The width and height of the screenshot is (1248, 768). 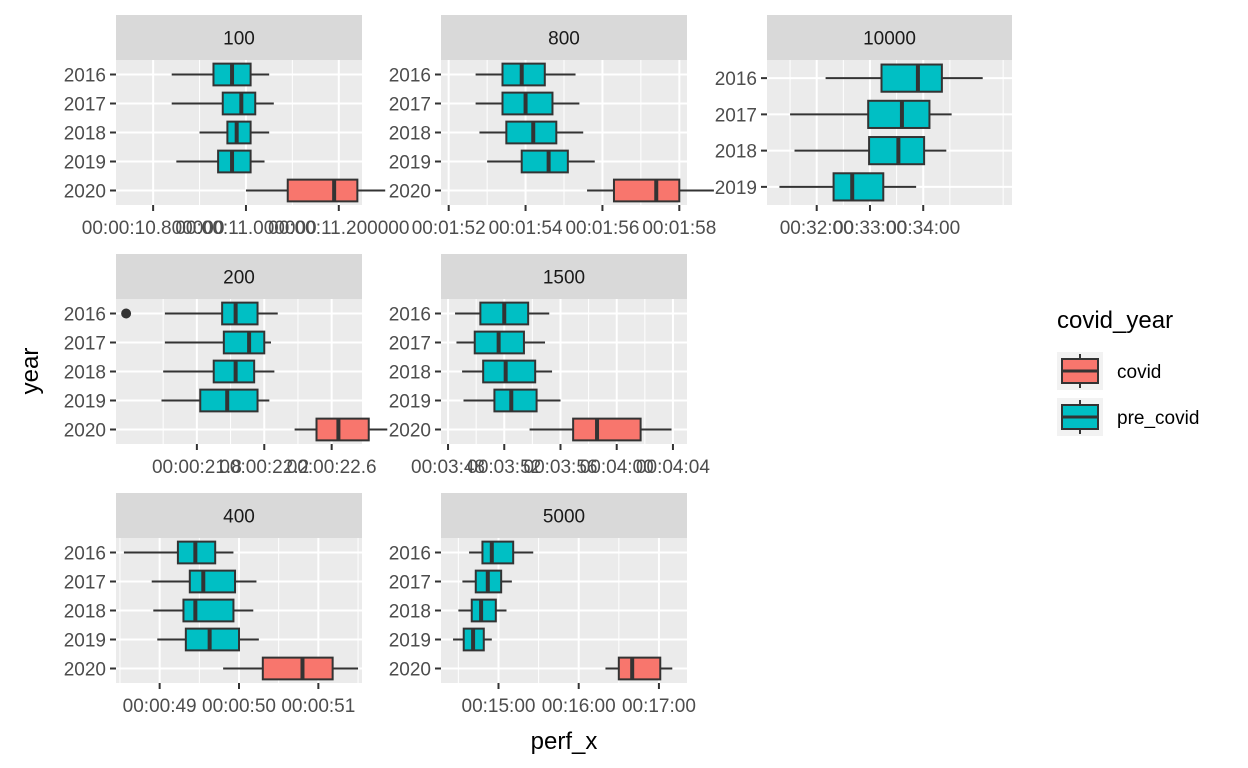 I want to click on facet-strip-label: 10000, so click(x=889, y=39).